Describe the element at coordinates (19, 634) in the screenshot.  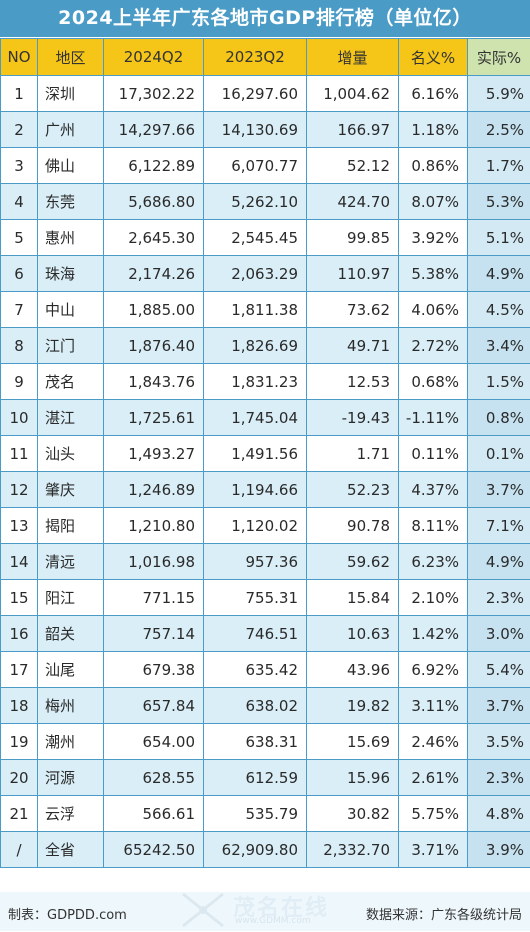
I see `cell-no: 16` at that location.